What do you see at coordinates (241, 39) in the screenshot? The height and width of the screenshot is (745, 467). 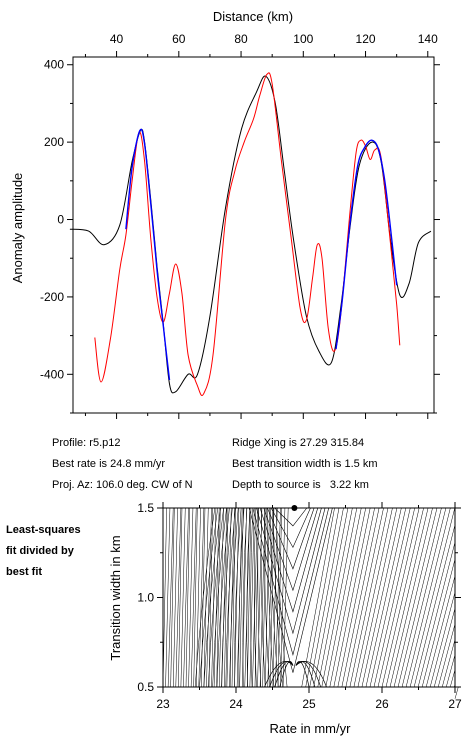 I see `top-x-tick-label: 80` at bounding box center [241, 39].